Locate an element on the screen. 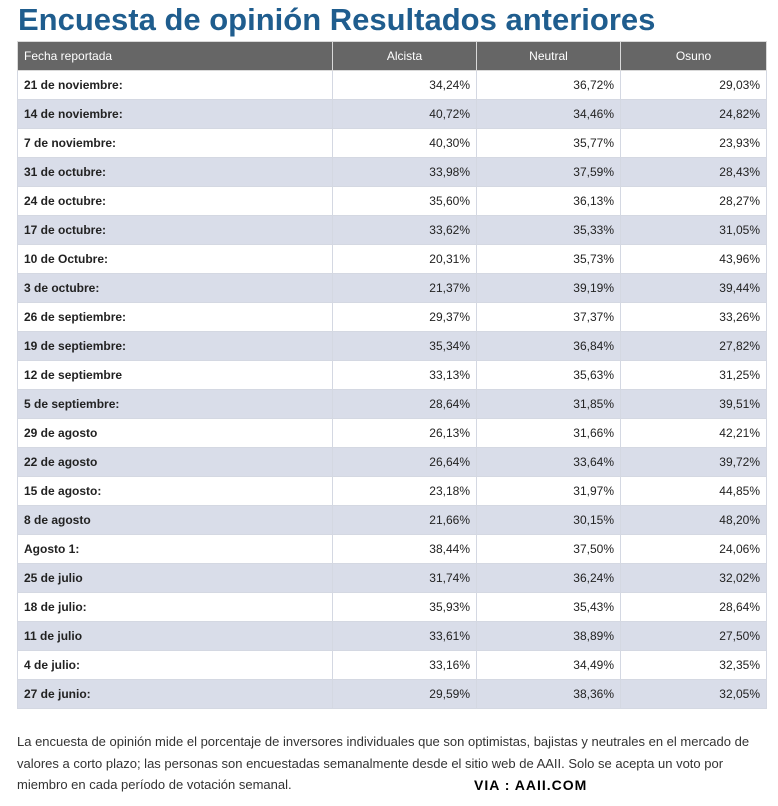 This screenshot has width=778, height=806. table-row: 22 de agosto 26,64% 33,64% 39,72% is located at coordinates (392, 462).